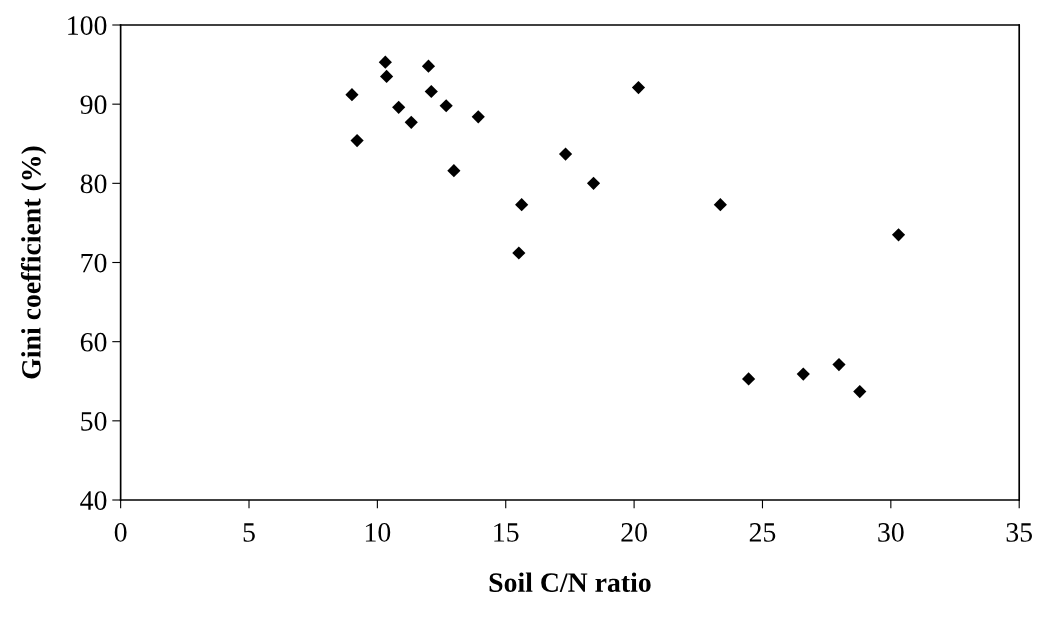  What do you see at coordinates (93, 184) in the screenshot?
I see `y-tick-label: 80` at bounding box center [93, 184].